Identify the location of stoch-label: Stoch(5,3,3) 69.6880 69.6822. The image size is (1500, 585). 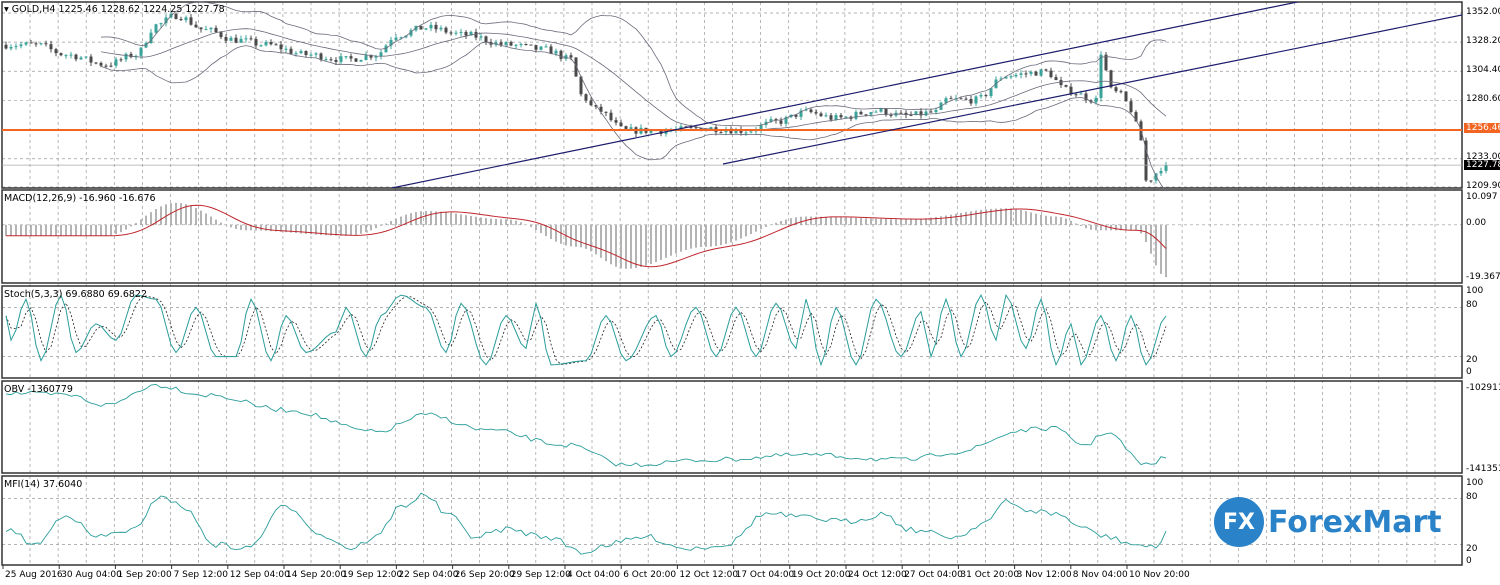
(76, 294).